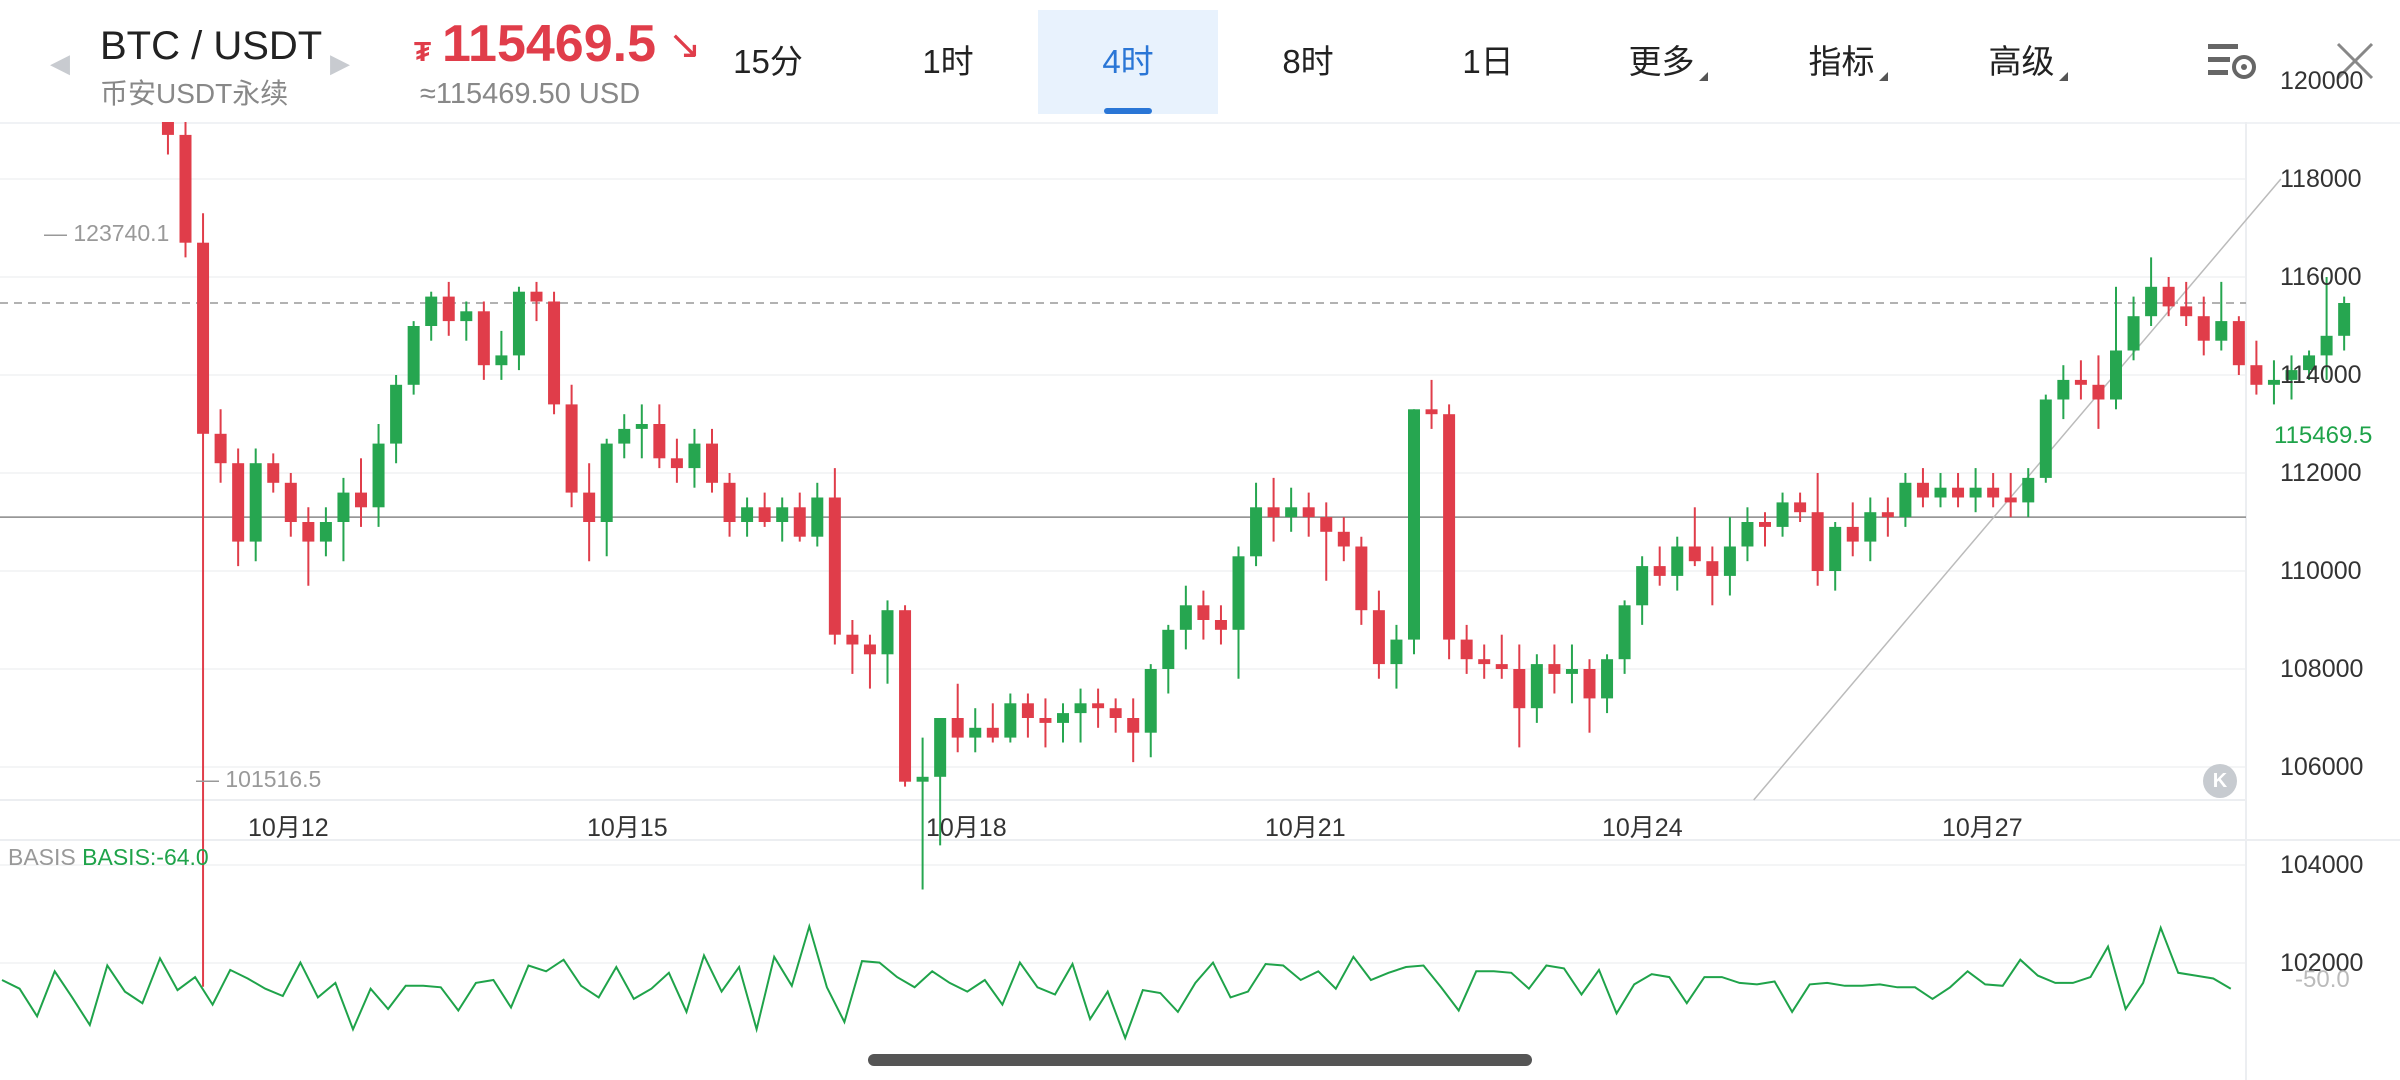 The width and height of the screenshot is (2400, 1080). What do you see at coordinates (1305, 828) in the screenshot?
I see `date-tick-label: 10月21` at bounding box center [1305, 828].